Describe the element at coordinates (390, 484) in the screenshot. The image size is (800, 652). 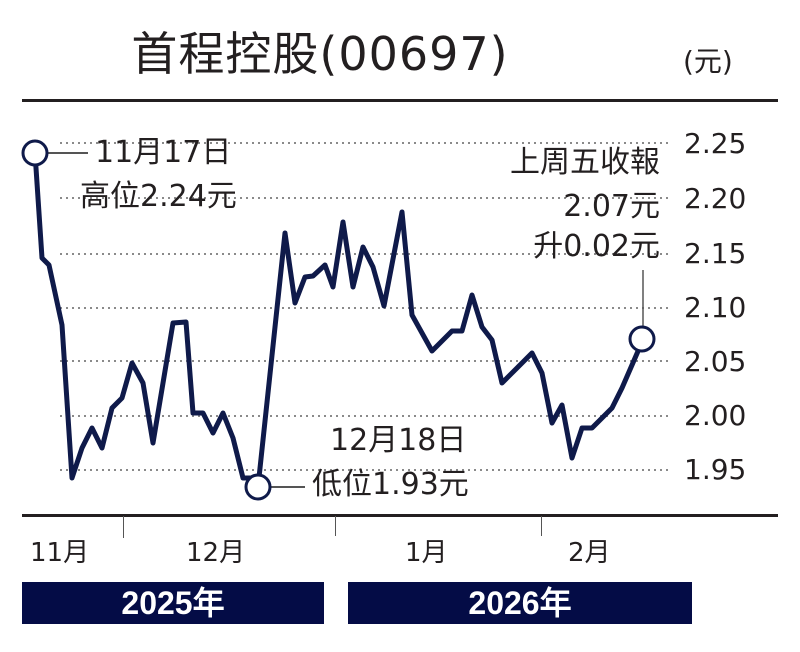
I see `low-value-annotation: 低位1.93元` at that location.